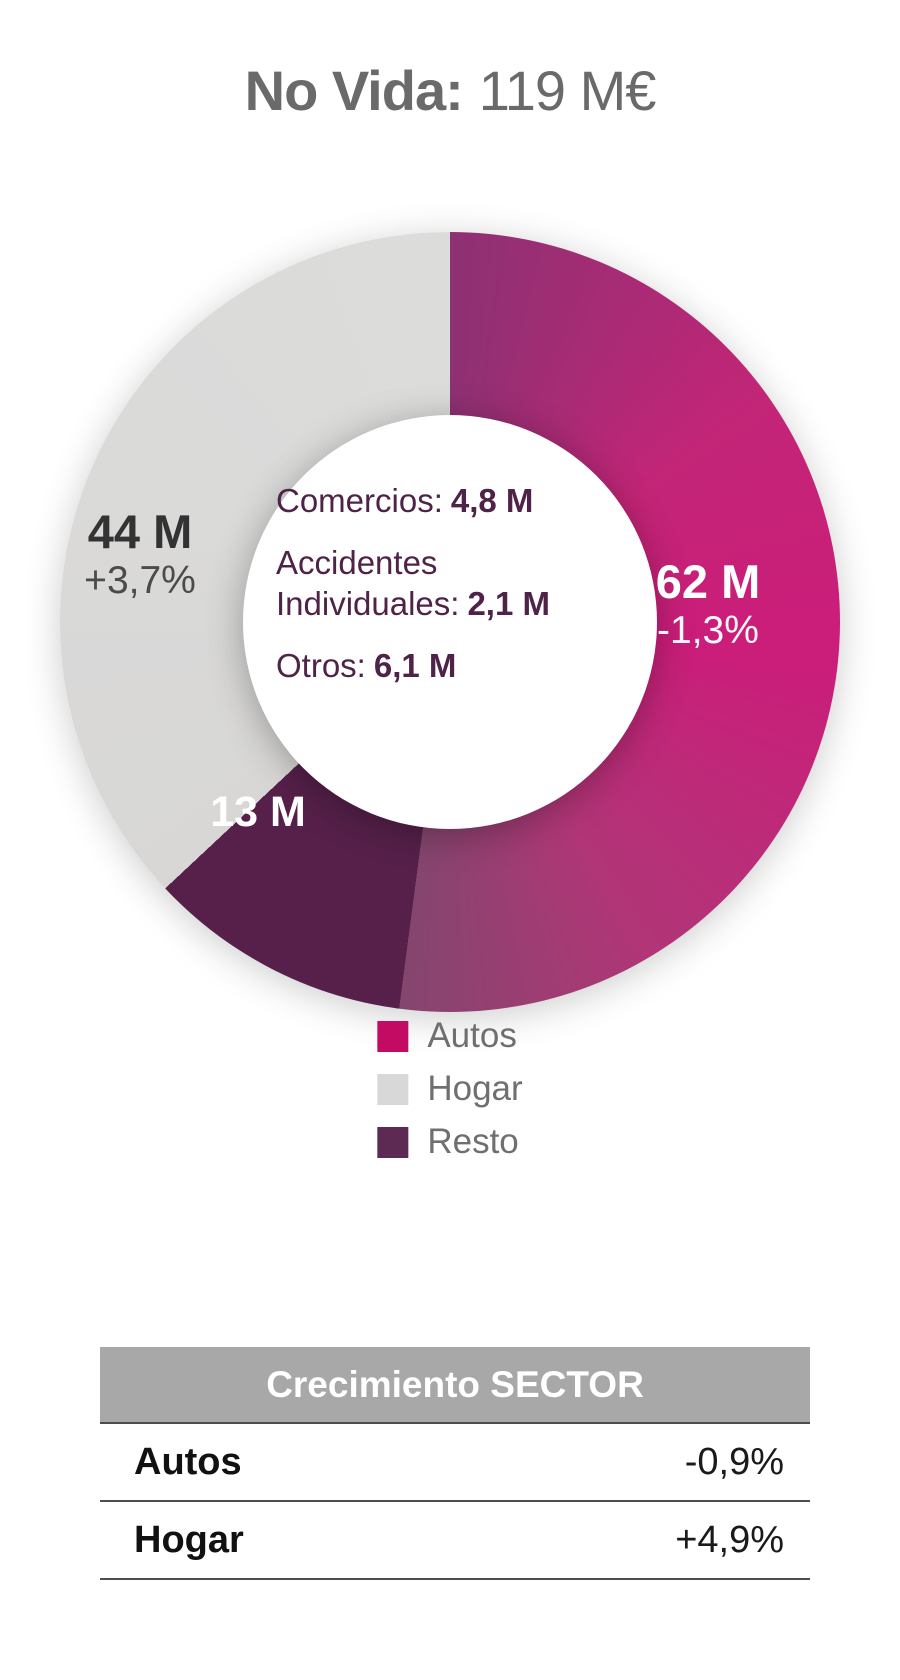 The width and height of the screenshot is (900, 1680). I want to click on annotation-comercios: Comercios: 4,8 M, so click(405, 500).